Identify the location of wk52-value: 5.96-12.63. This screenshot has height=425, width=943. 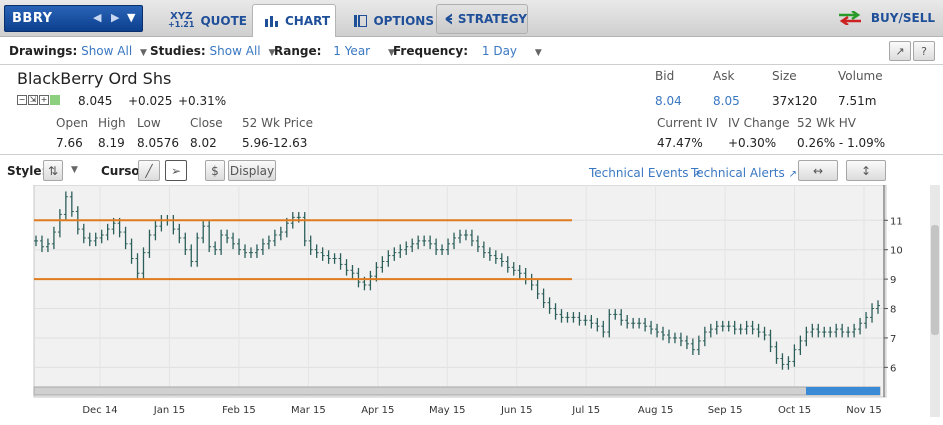
(275, 143).